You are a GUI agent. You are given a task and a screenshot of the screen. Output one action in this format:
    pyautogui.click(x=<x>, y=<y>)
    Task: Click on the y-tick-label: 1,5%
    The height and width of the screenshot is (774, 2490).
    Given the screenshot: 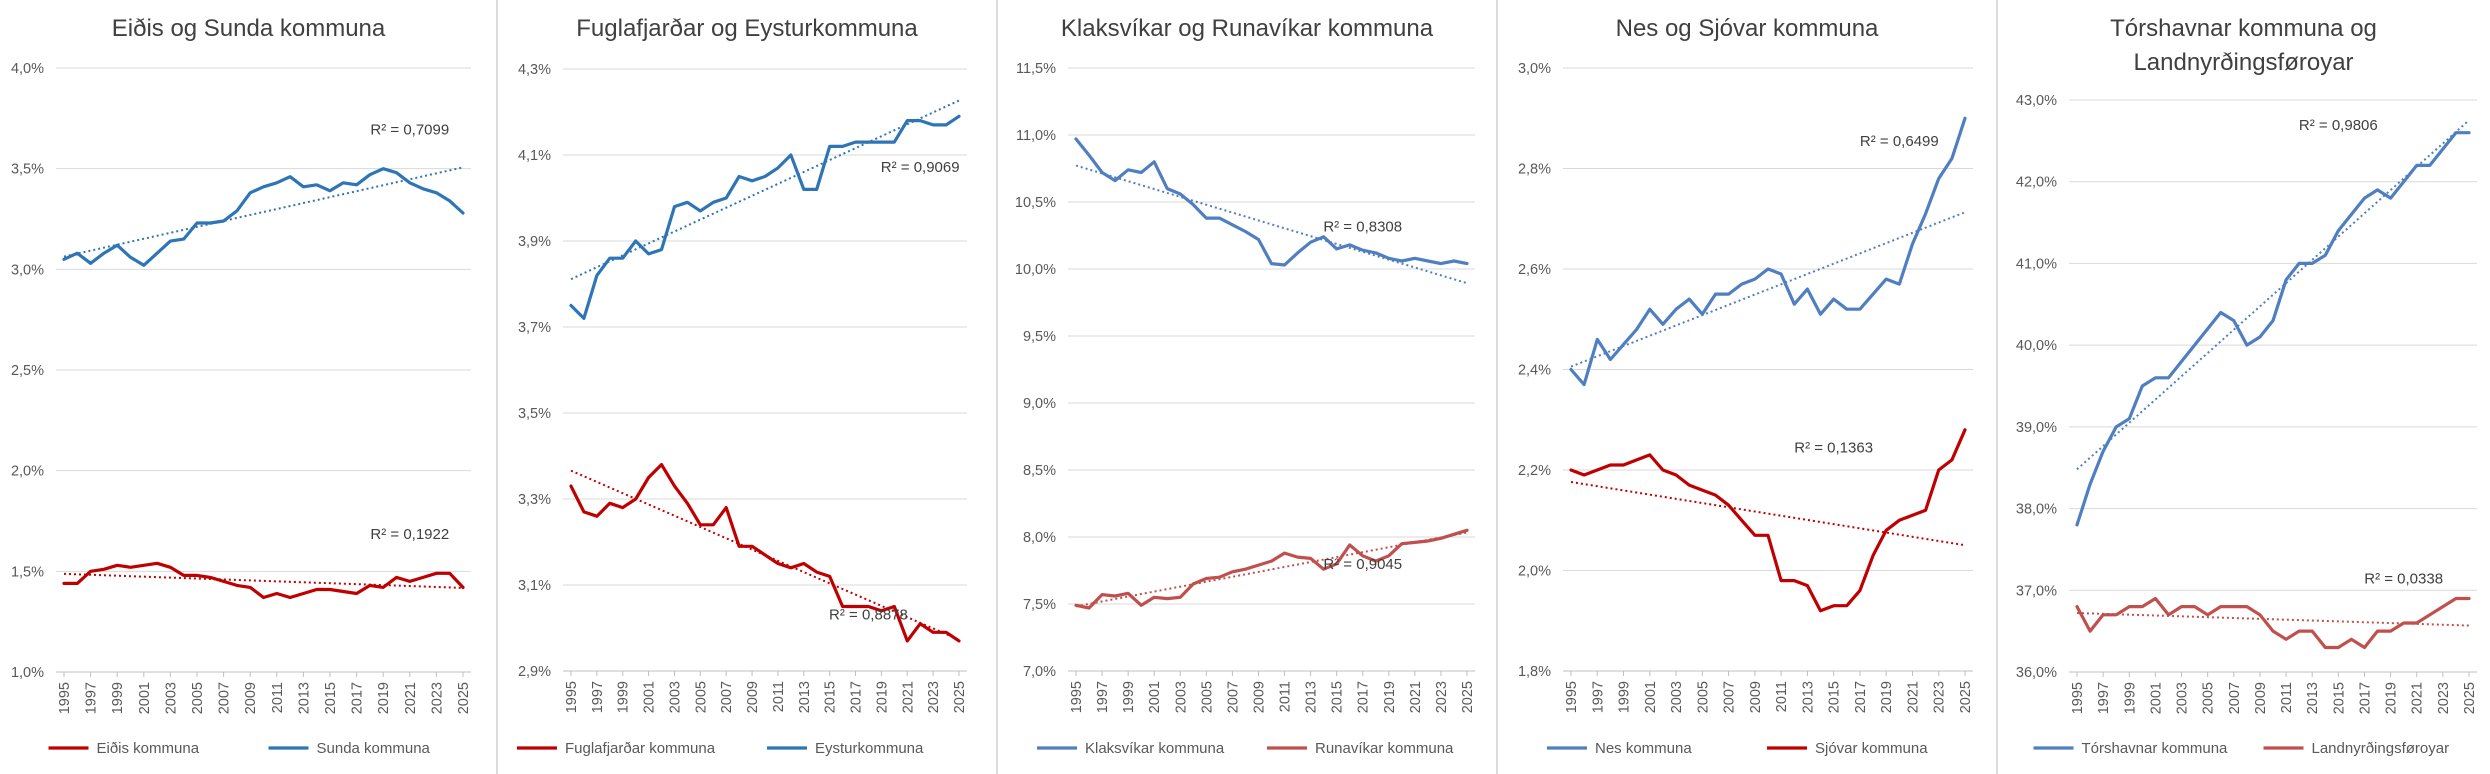 What is the action you would take?
    pyautogui.click(x=27, y=572)
    